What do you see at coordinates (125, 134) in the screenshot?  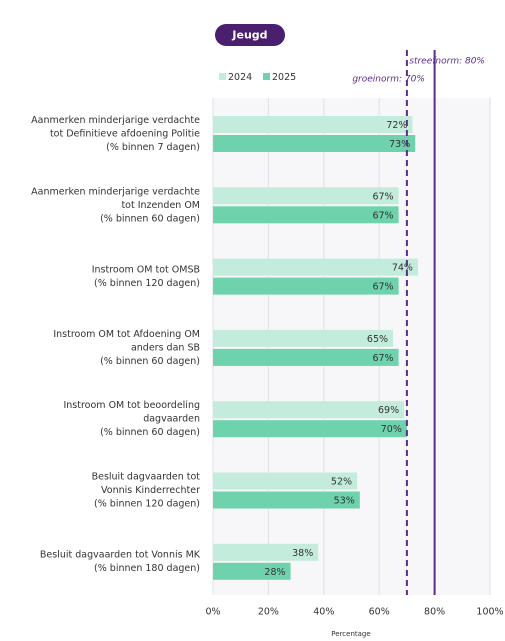 I see `category-label: tot Definitieve afdoening Politie` at bounding box center [125, 134].